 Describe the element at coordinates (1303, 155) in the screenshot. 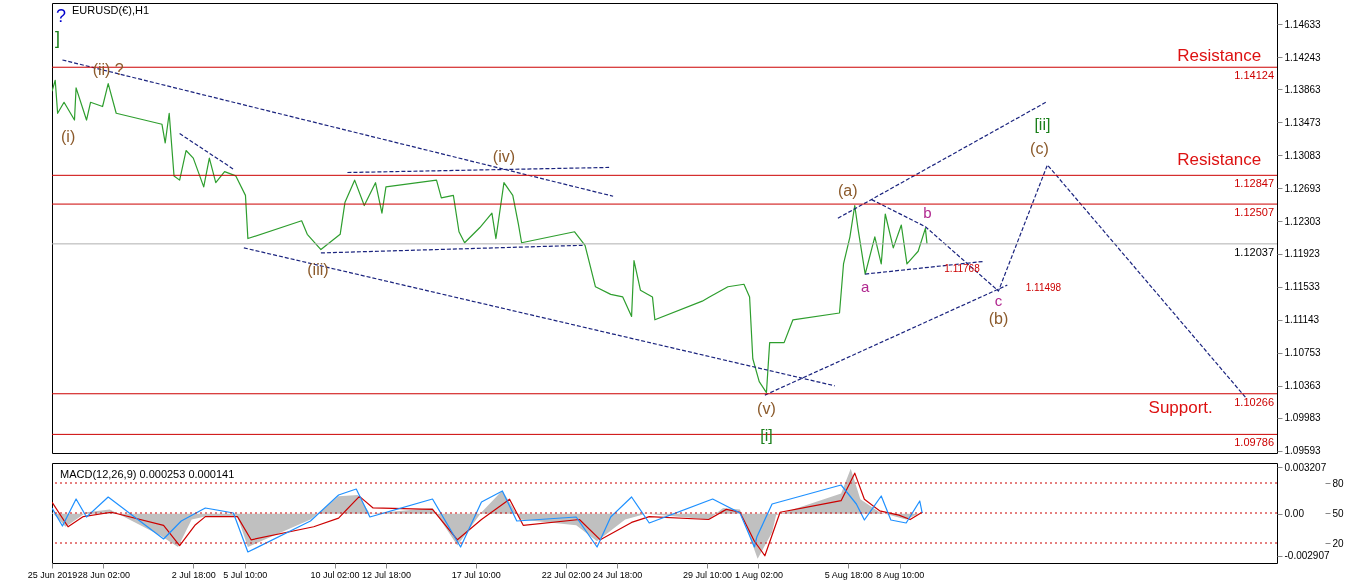

I see `y-tick-label: 1.13083` at that location.